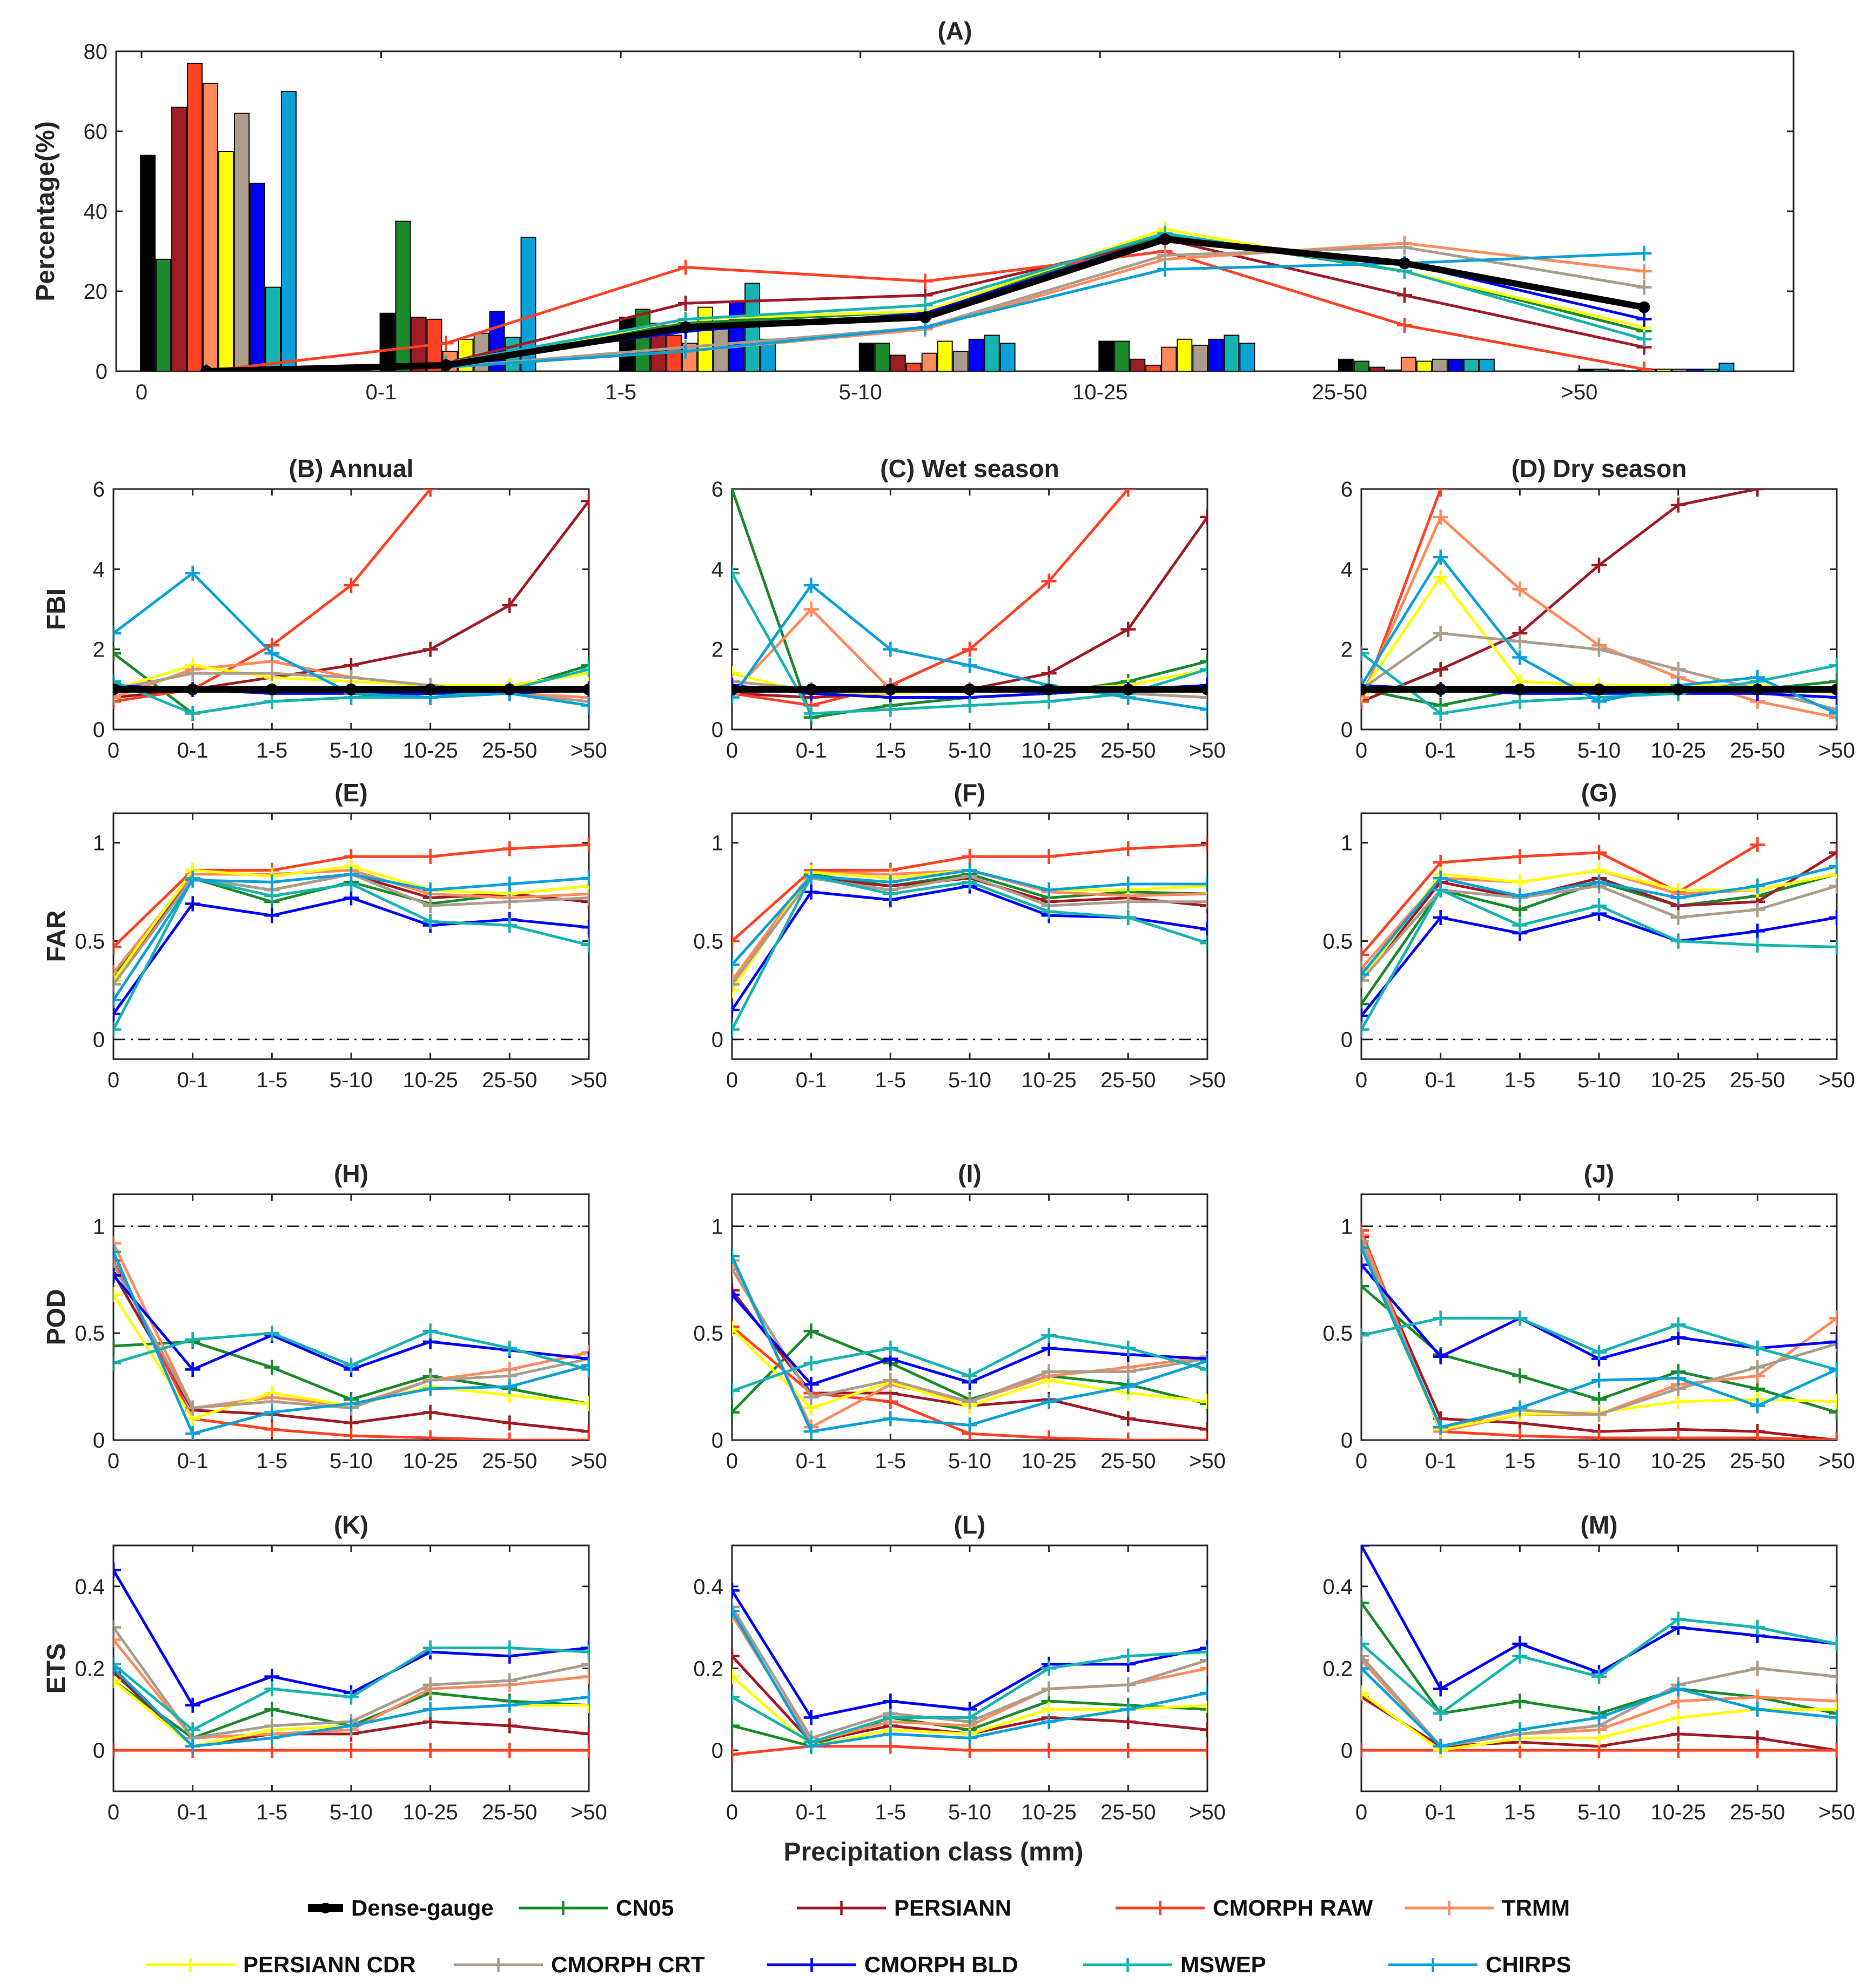 This screenshot has width=1867, height=1988. Describe the element at coordinates (1138, 364) in the screenshot. I see `bar-persiann` at that location.